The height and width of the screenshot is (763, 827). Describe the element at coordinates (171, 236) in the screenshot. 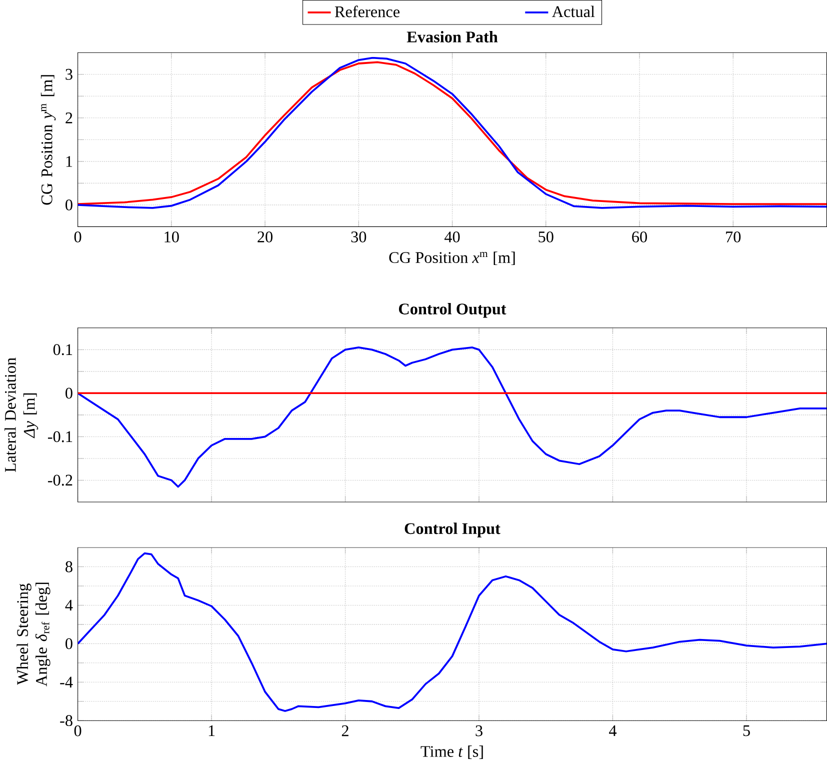

I see `x-tick-label: 10` at that location.